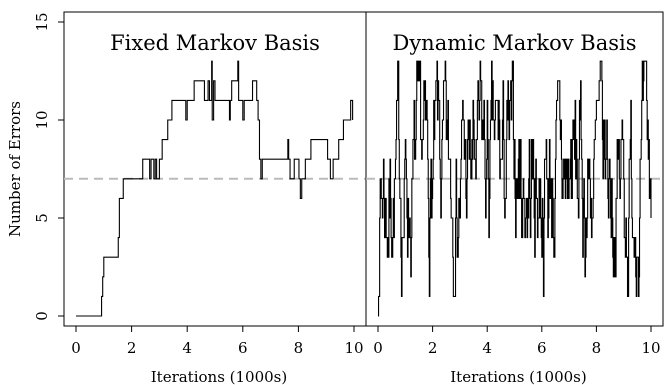 This screenshot has height=385, width=665. Describe the element at coordinates (42, 218) in the screenshot. I see `y-tick-label: 5` at that location.